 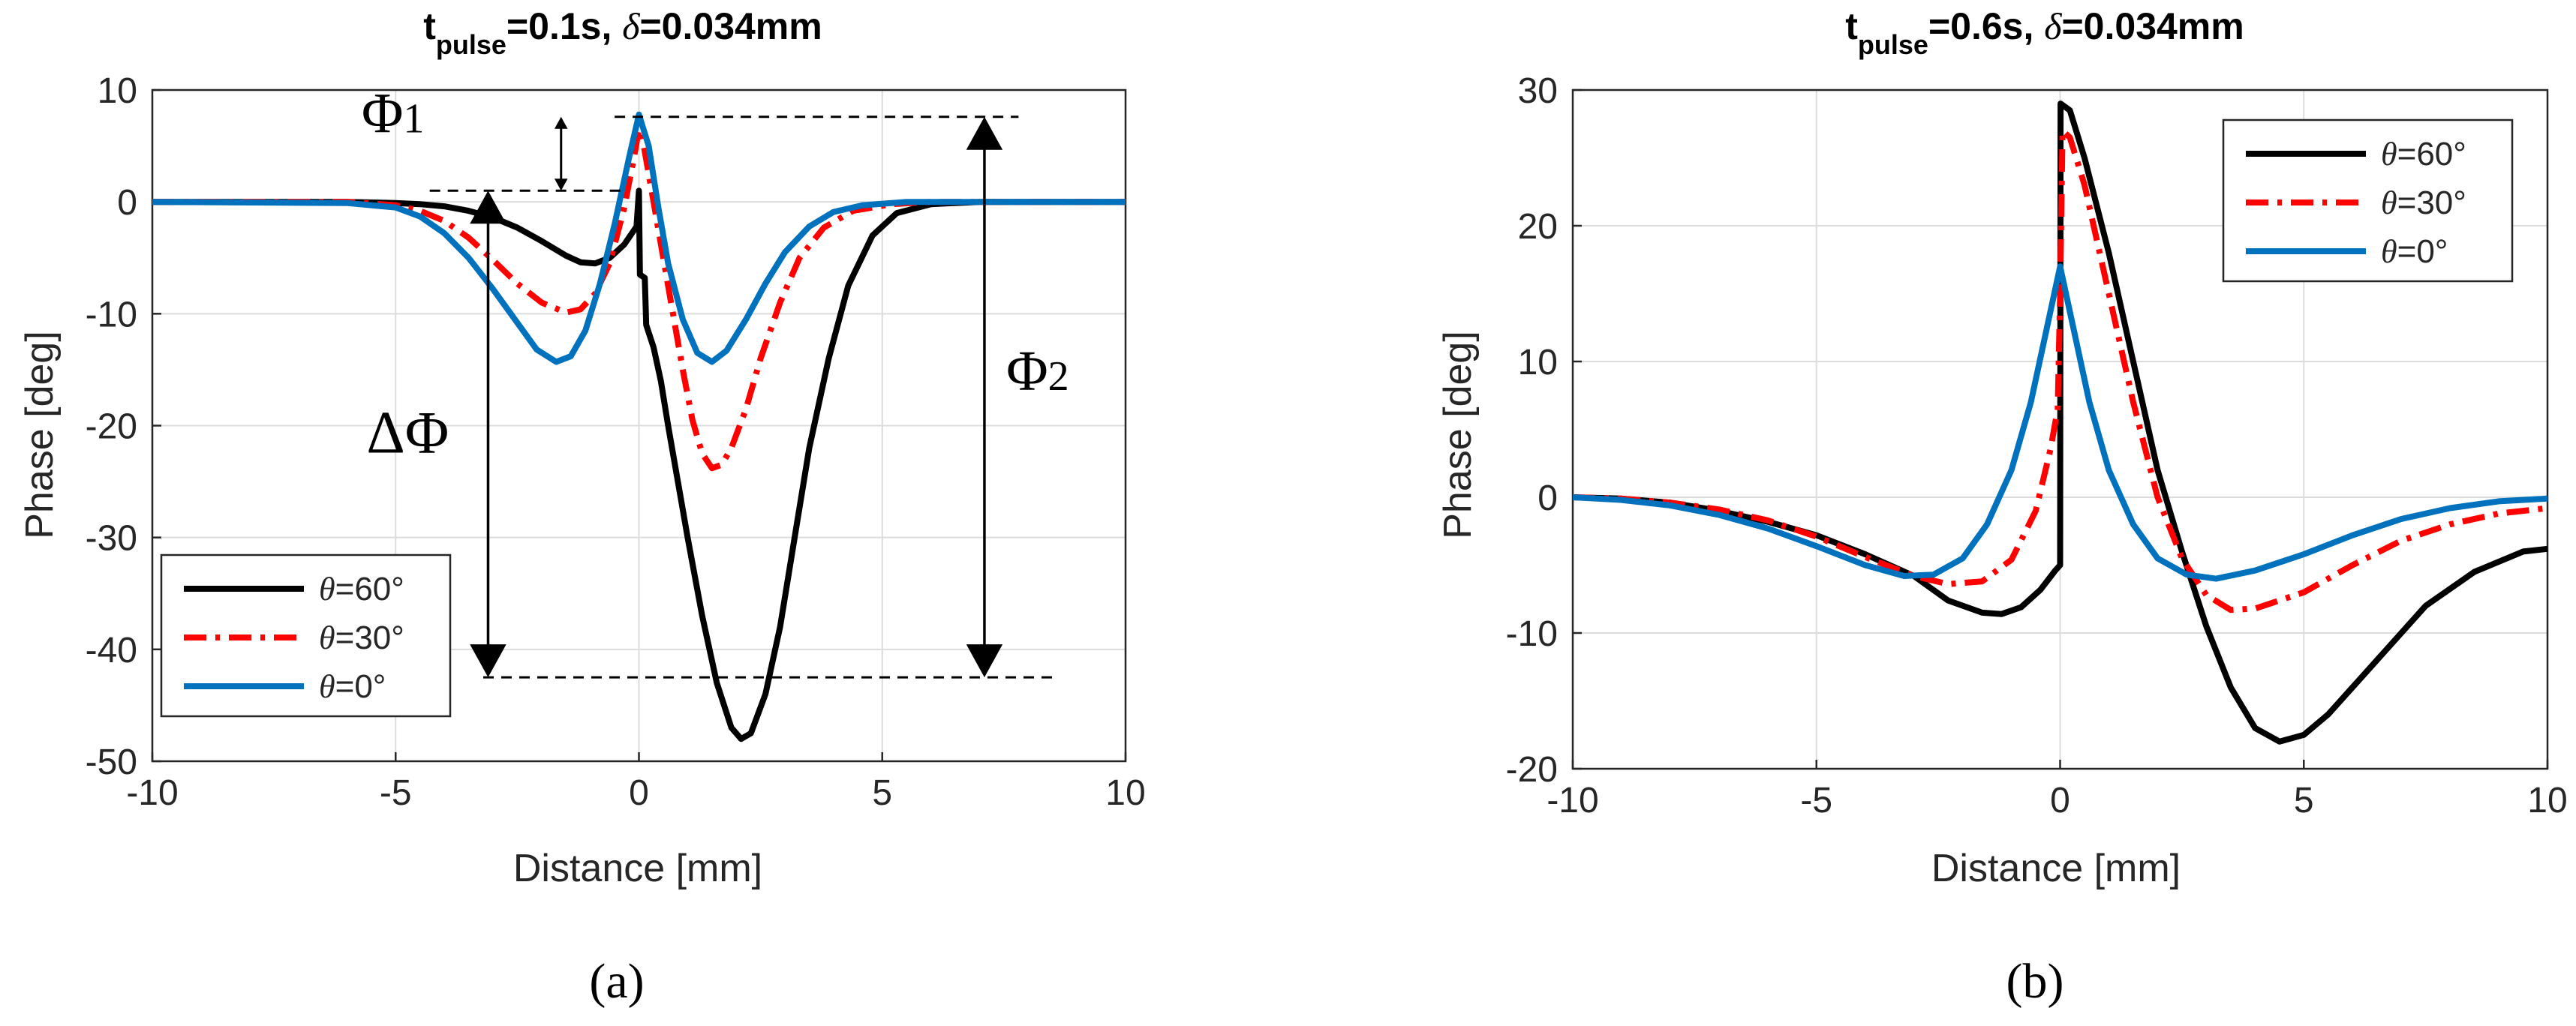 What do you see at coordinates (622, 32) in the screenshot?
I see `panel-a-title: tpulse=0.1s, δ=0.034mm` at bounding box center [622, 32].